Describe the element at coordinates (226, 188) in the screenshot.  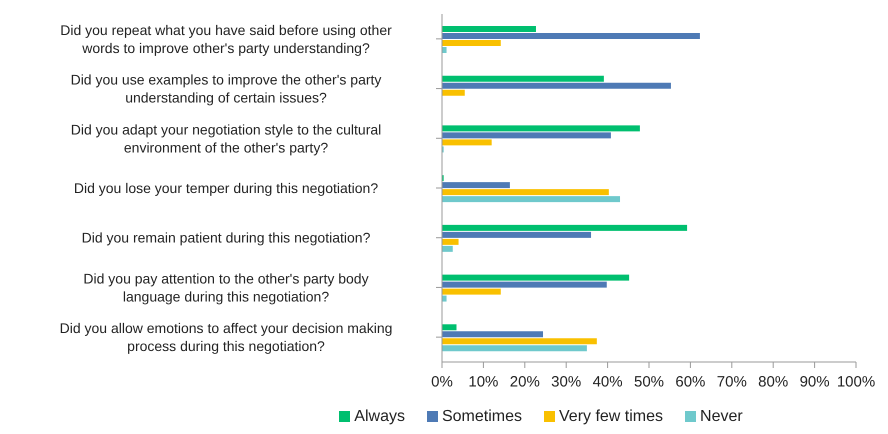
I see `y-tick-label: Did you lose your temper during this negotiation?` at that location.